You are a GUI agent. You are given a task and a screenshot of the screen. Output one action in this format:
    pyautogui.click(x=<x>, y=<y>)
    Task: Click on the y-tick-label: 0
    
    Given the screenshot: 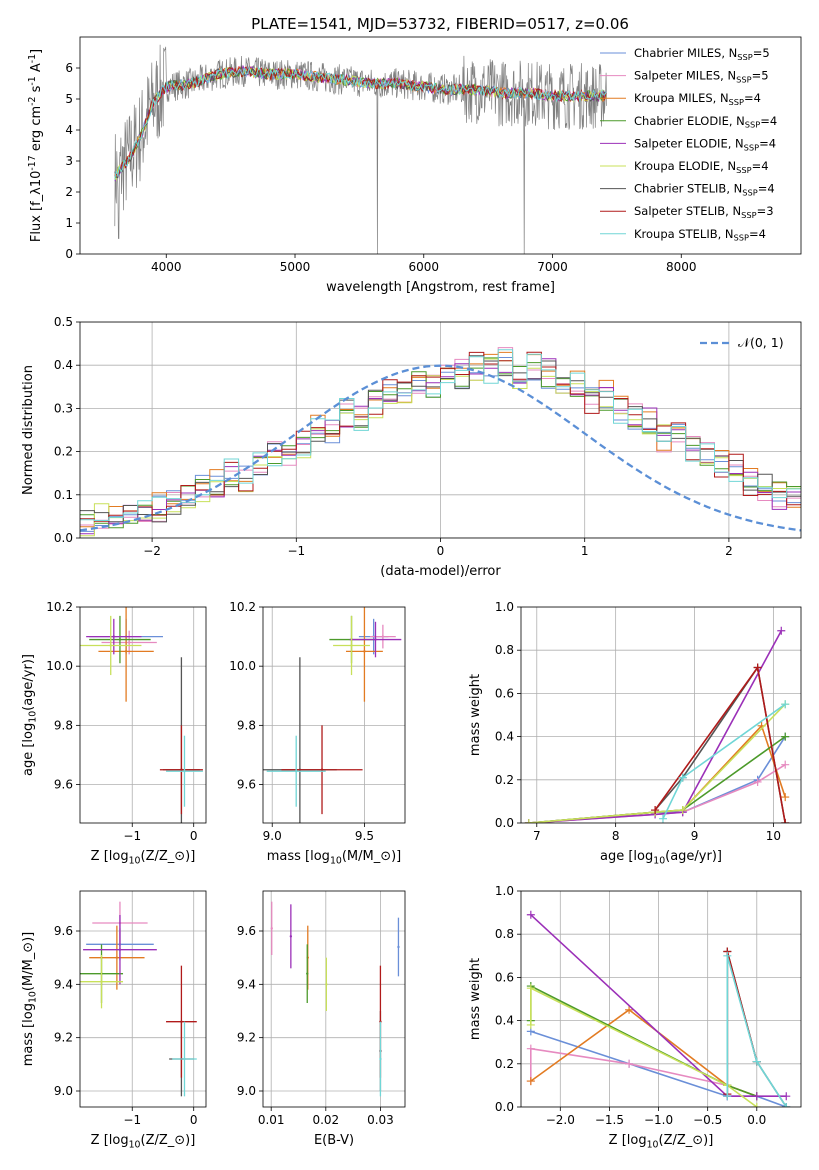 What is the action you would take?
    pyautogui.click(x=69, y=254)
    